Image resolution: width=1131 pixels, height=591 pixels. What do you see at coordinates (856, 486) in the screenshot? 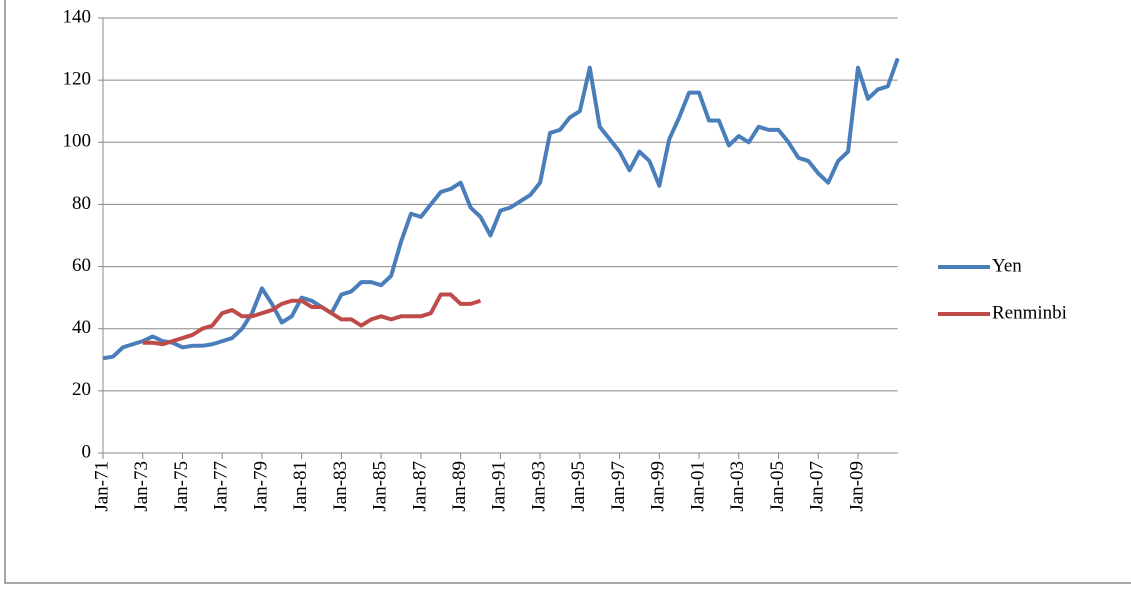
I see `x-tick-label: Jan-09` at bounding box center [856, 486].